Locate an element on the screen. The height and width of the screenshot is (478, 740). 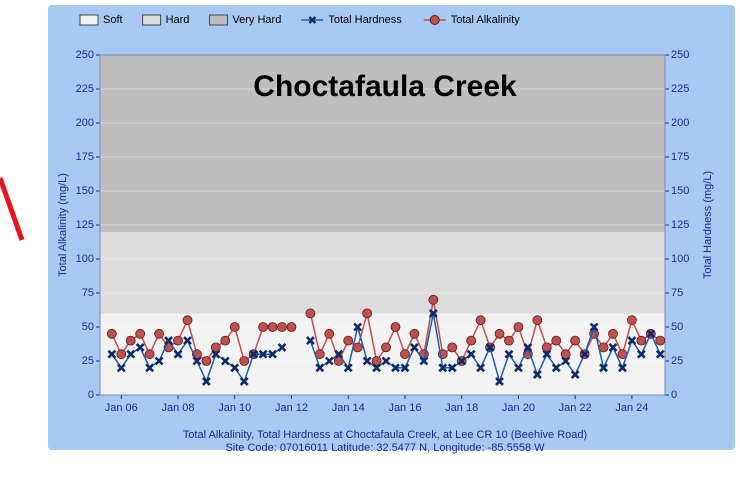
y-axis-label: Total Alkalinity (mg/L) is located at coordinates (63, 225).